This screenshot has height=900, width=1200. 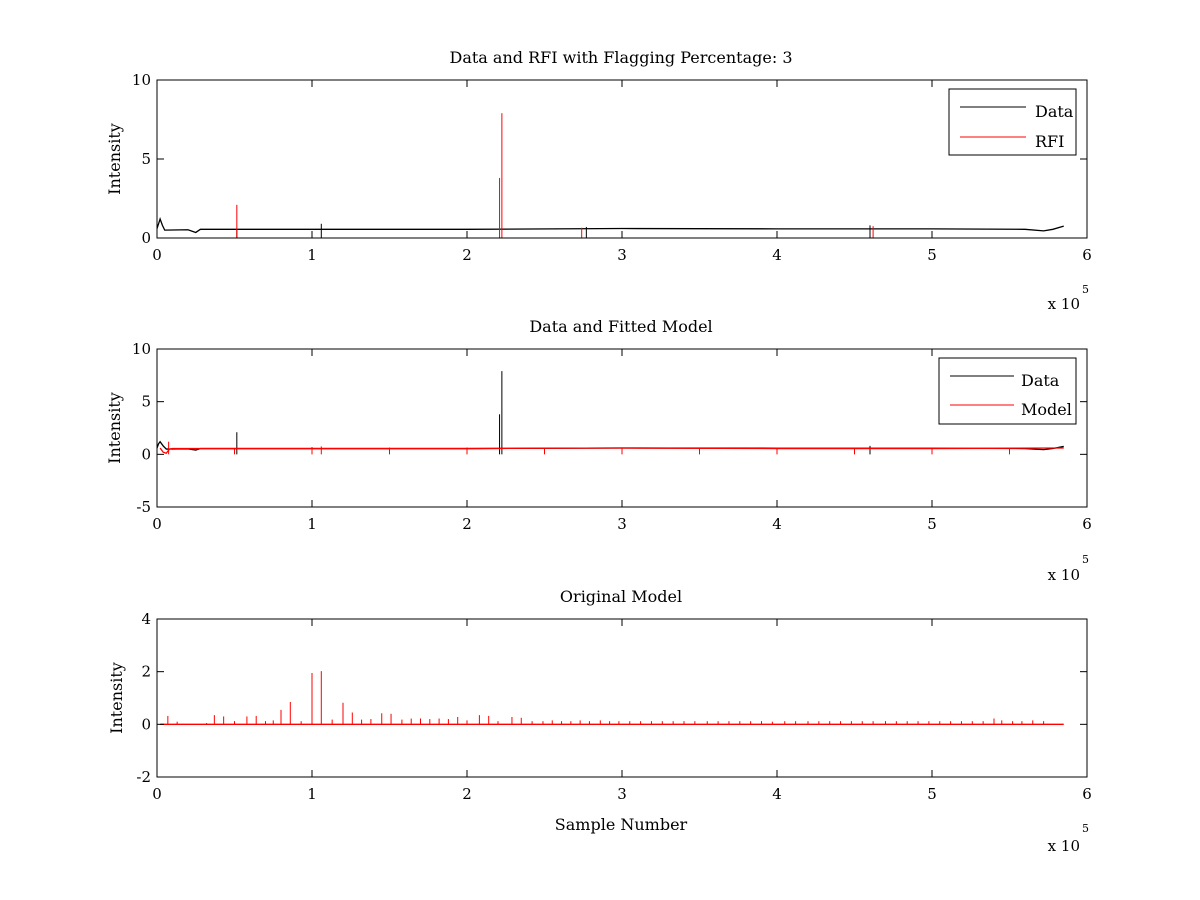 What do you see at coordinates (146, 619) in the screenshot?
I see `panel-3-y-tick-label-3: 4` at bounding box center [146, 619].